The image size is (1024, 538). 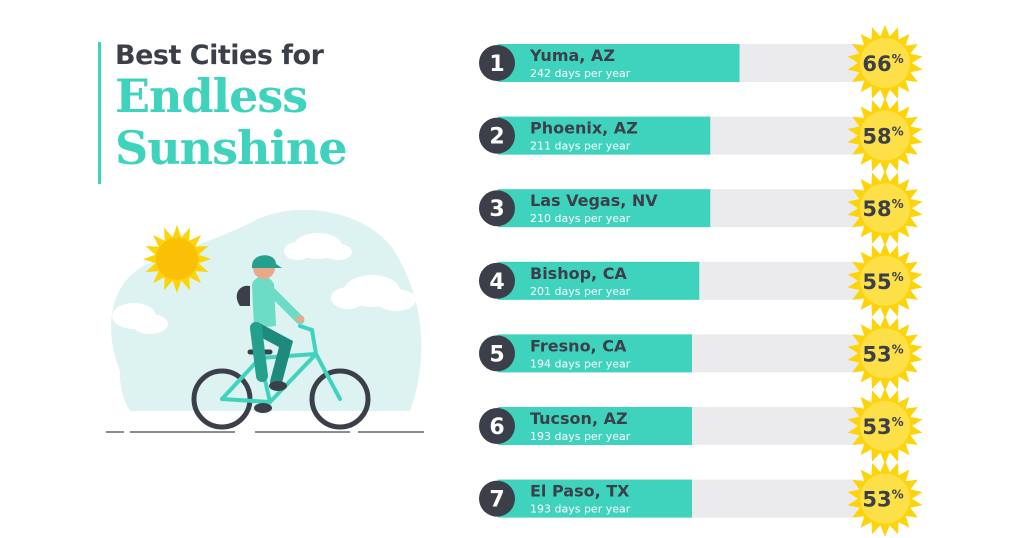 What do you see at coordinates (578, 273) in the screenshot?
I see `city-label: Bishop, CA` at bounding box center [578, 273].